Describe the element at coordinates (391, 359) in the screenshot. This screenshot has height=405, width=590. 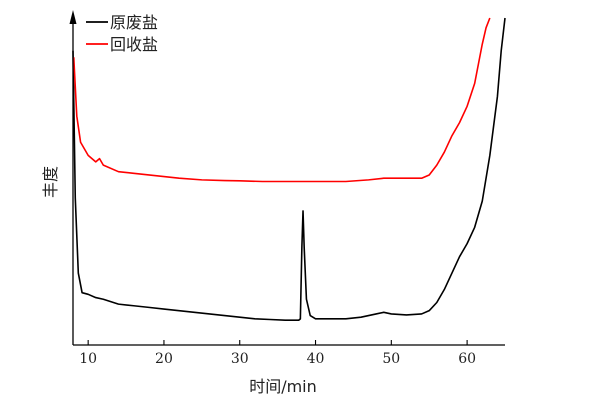
I see `x-tick-label: 50` at that location.